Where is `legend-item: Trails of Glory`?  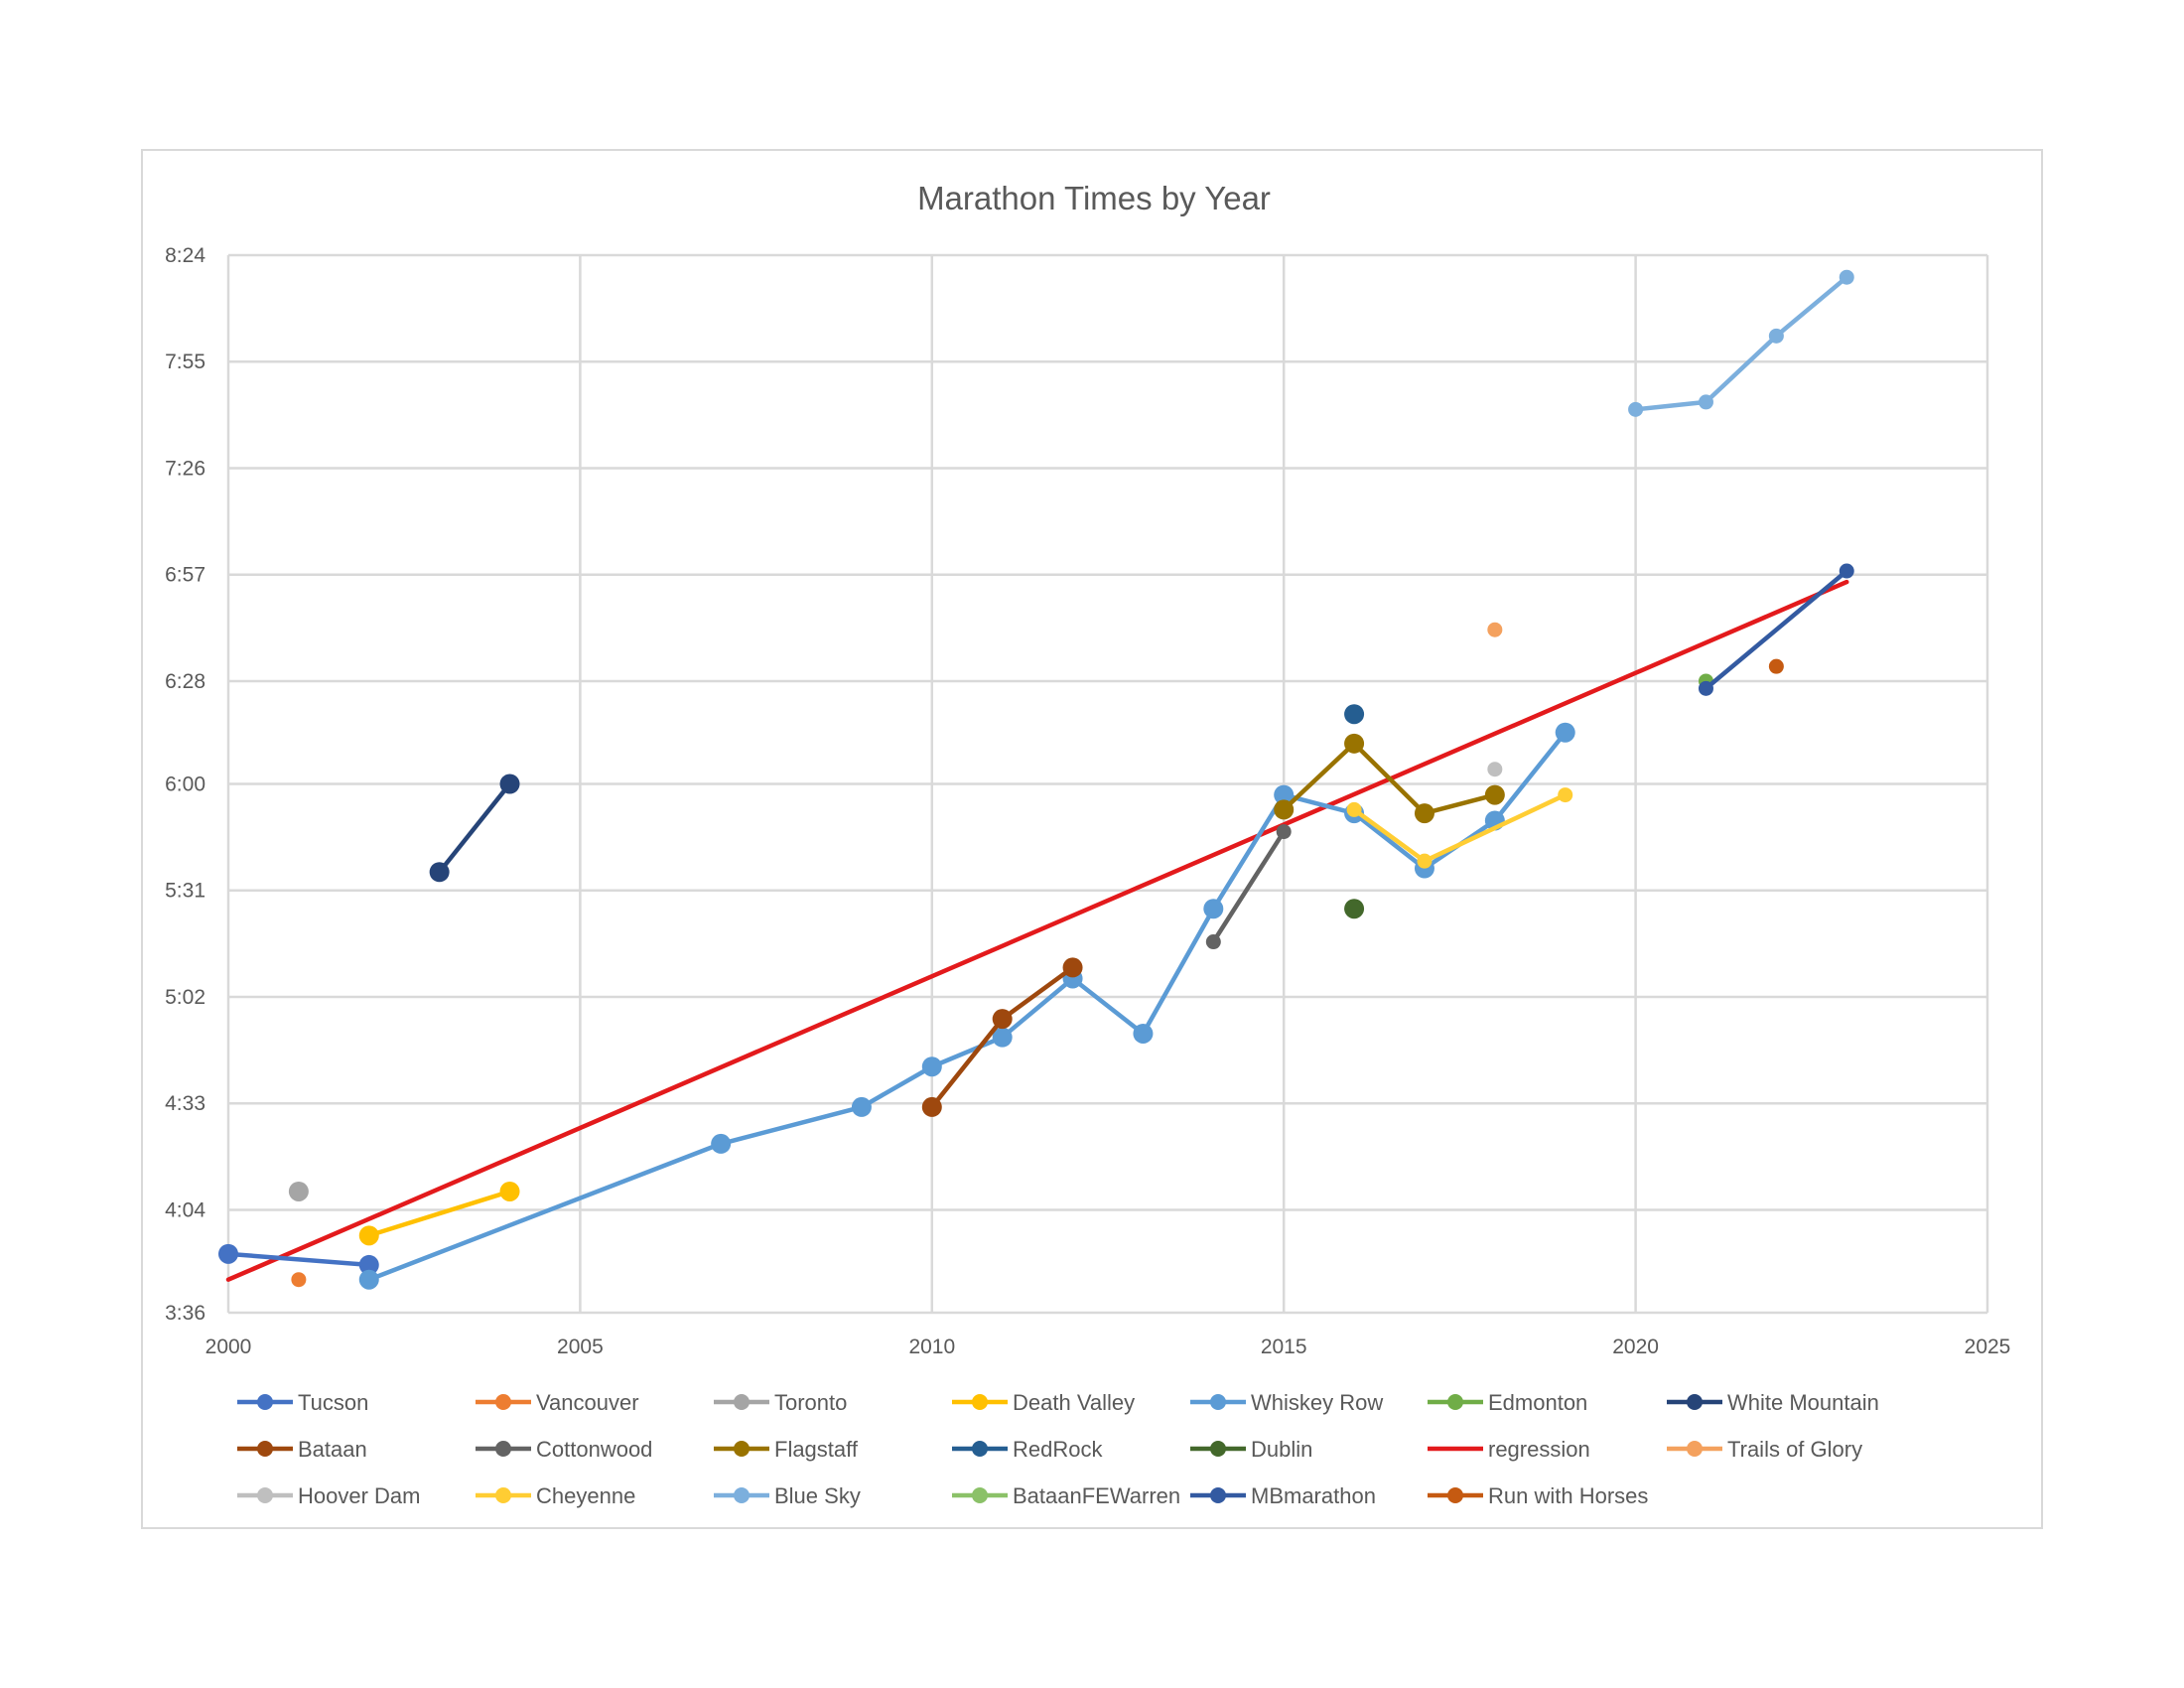 legend-item: Trails of Glory is located at coordinates (1764, 1449).